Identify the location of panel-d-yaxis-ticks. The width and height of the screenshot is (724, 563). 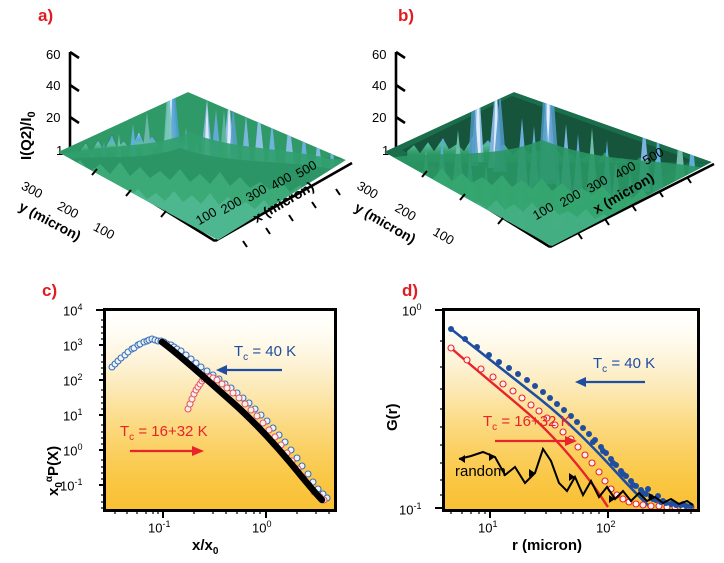
(439, 409).